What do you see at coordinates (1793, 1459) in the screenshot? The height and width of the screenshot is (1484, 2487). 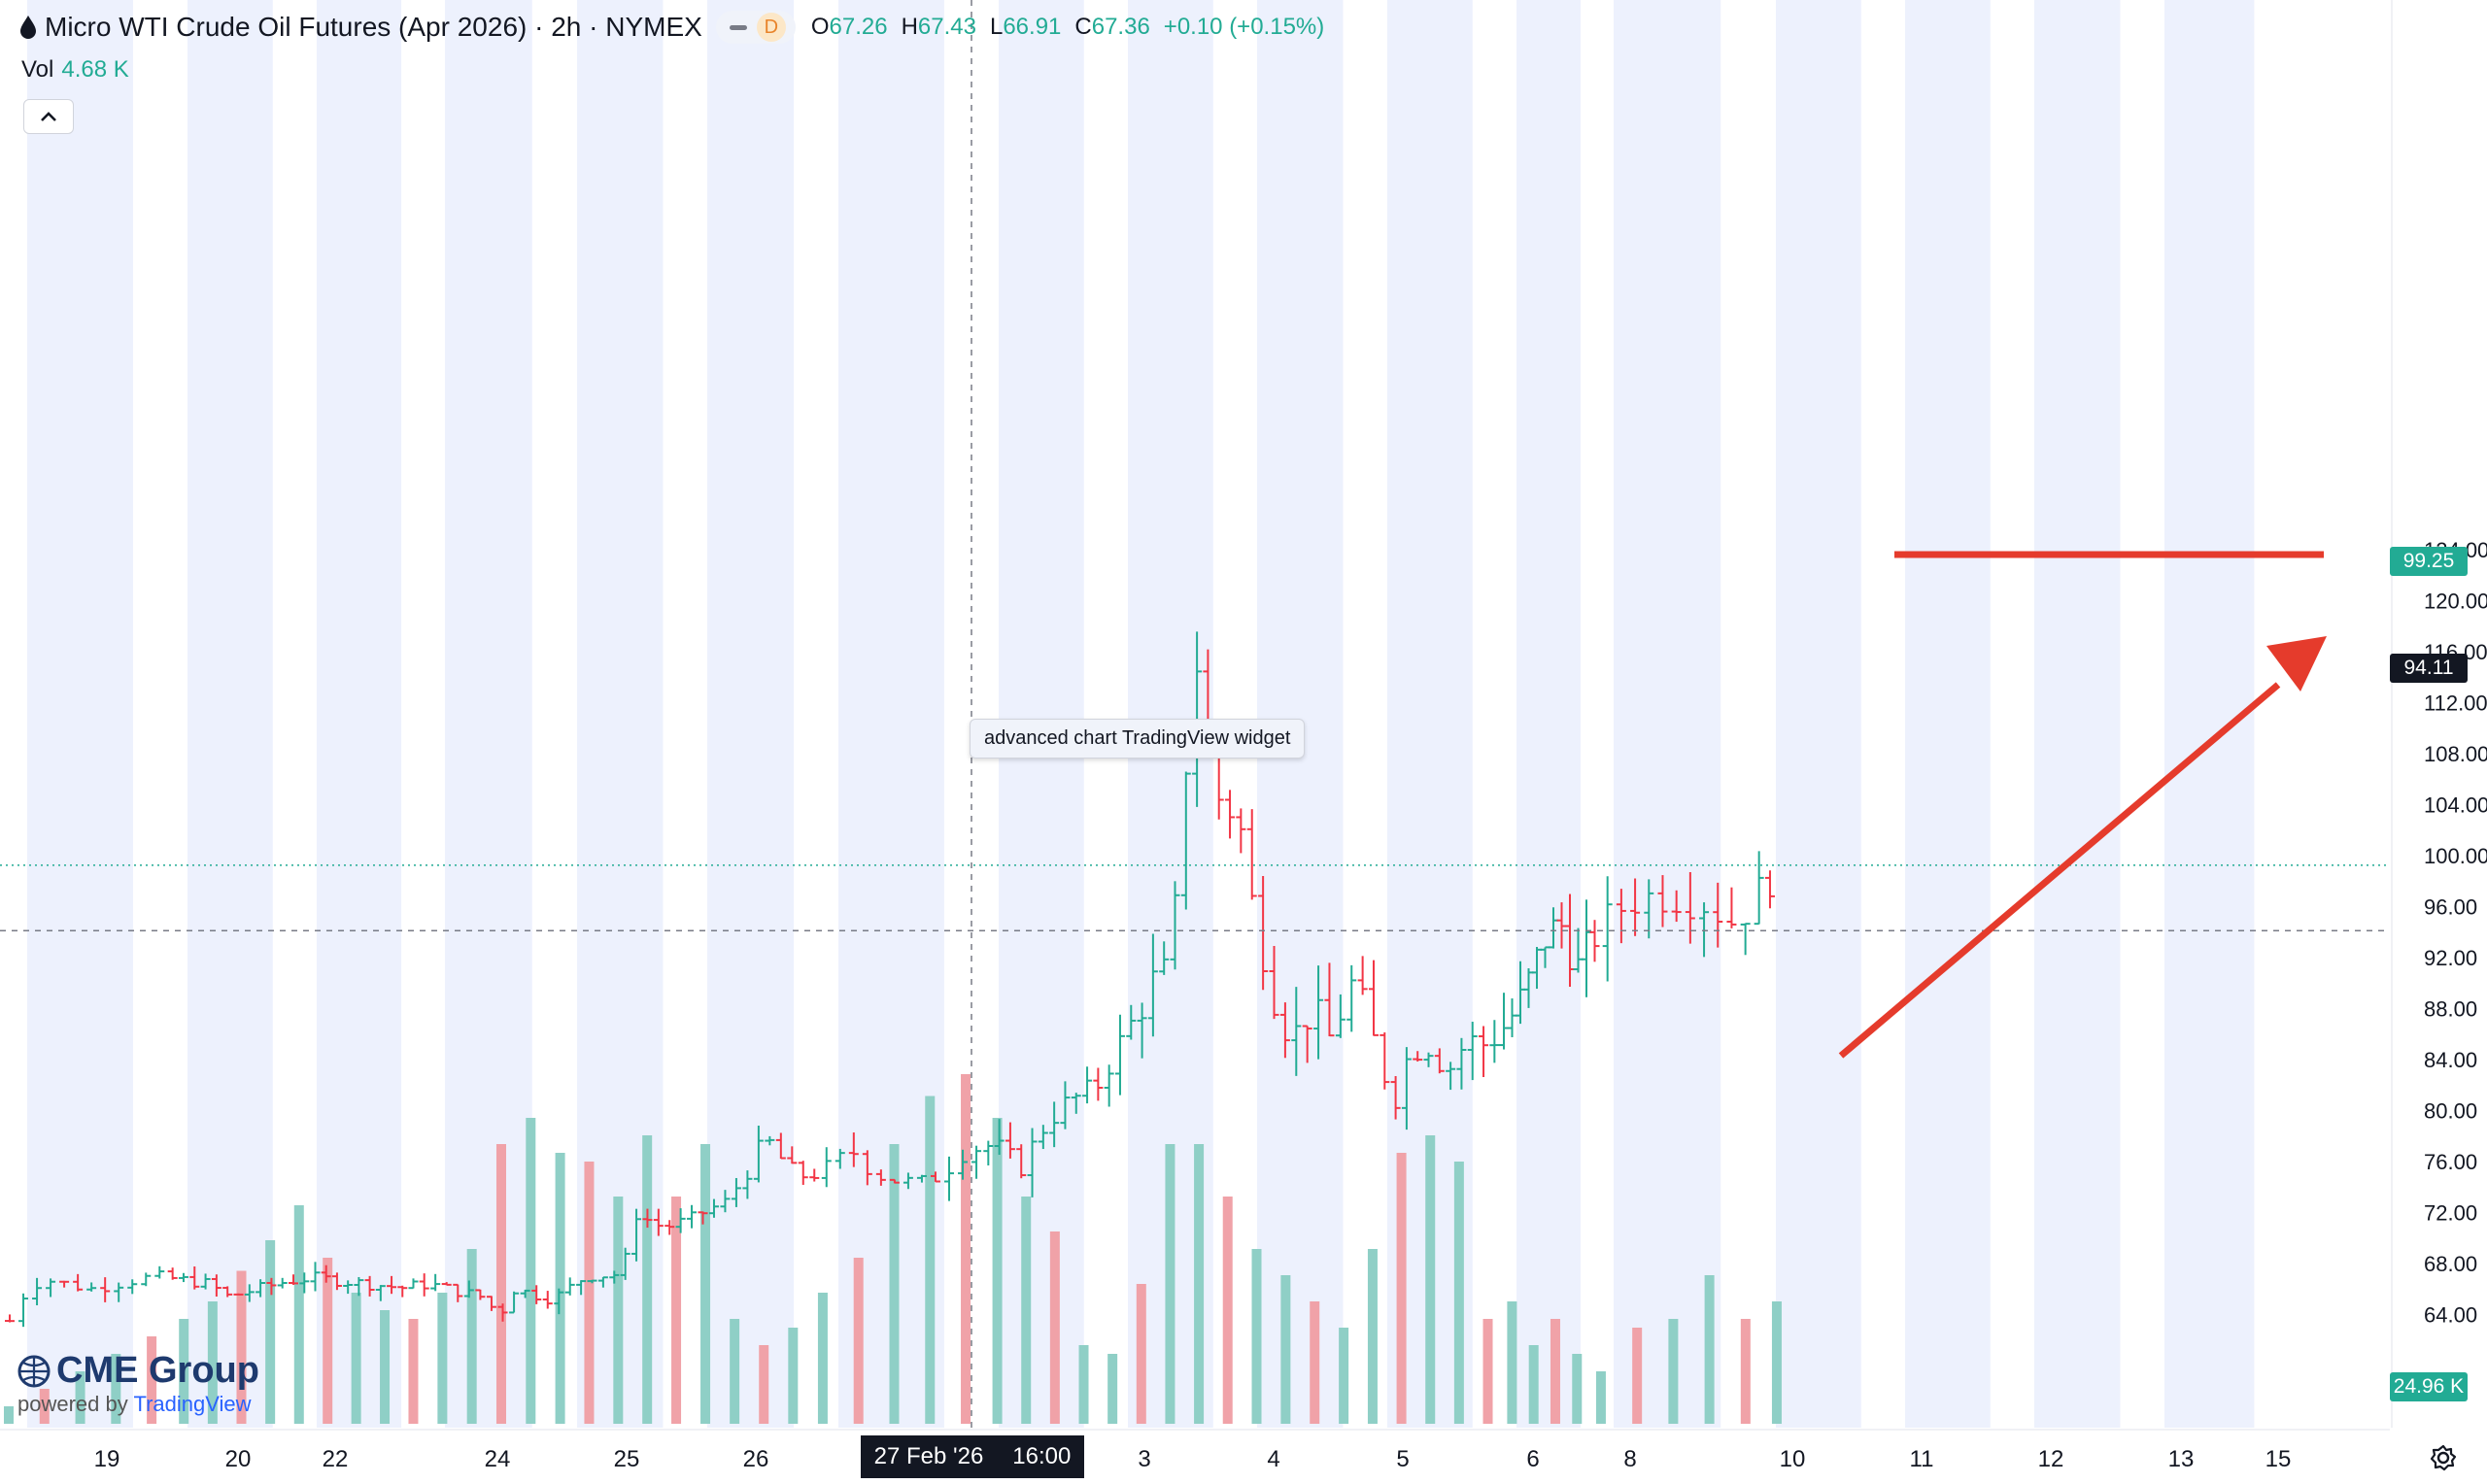 I see `time-tick-label: 10` at bounding box center [1793, 1459].